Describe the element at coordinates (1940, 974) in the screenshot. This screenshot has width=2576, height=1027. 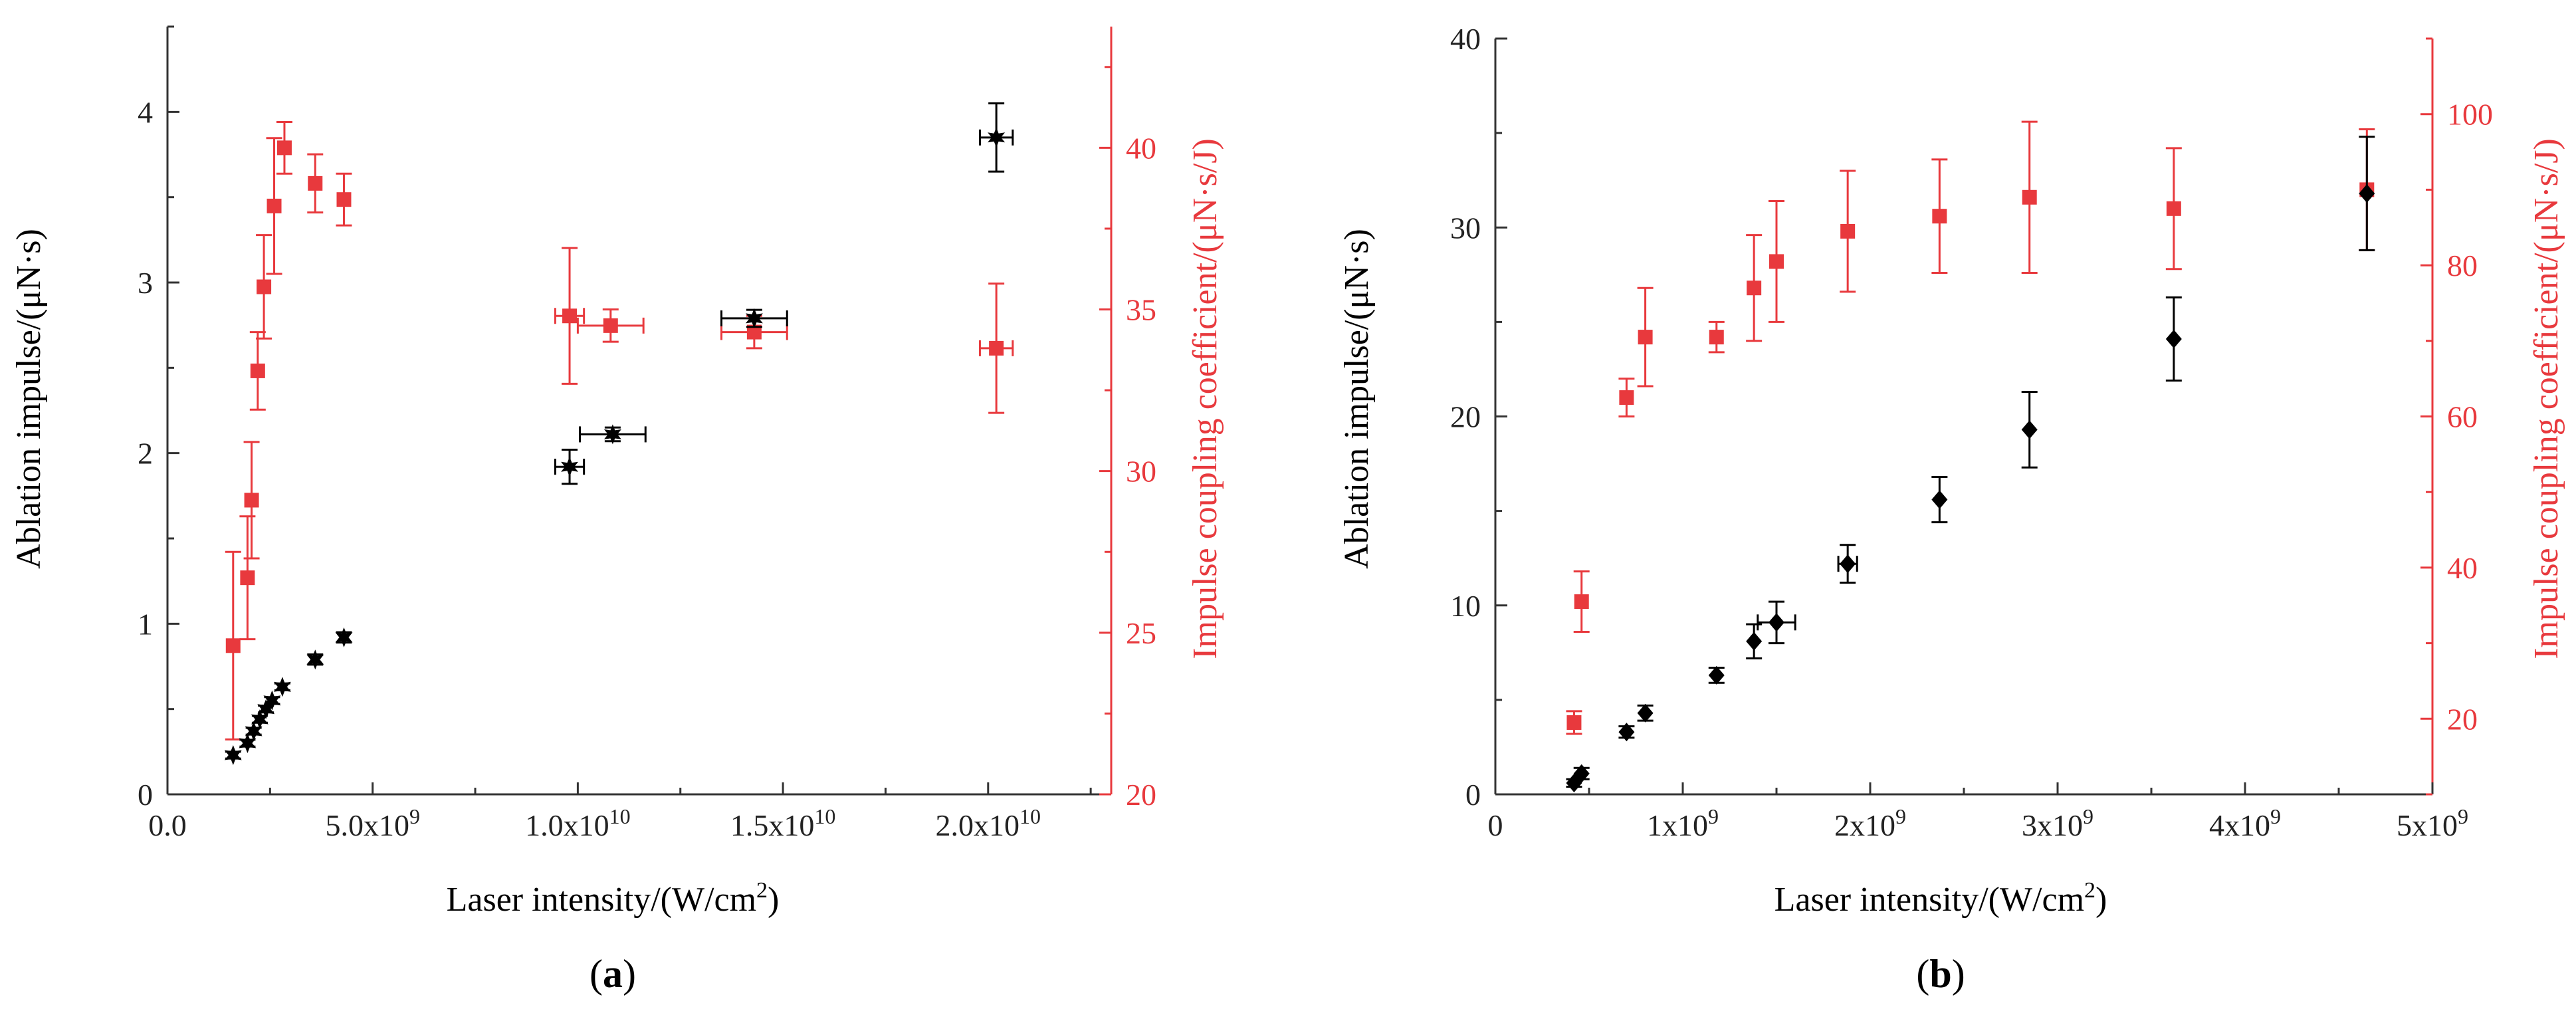
I see `panel-label-b: (b)` at that location.